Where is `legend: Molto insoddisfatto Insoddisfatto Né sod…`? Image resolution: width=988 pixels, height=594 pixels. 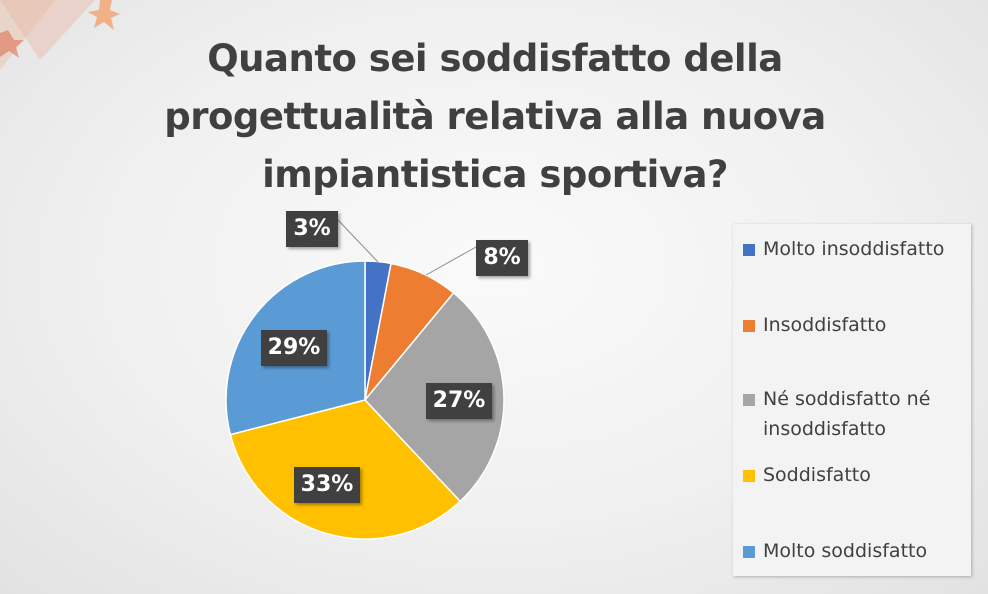
legend: Molto insoddisfatto Insoddisfatto Né sod… is located at coordinates (852, 400).